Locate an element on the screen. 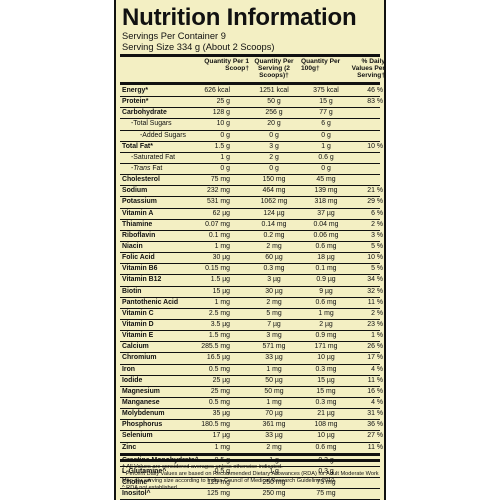  qty-per-serving: 464 mg is located at coordinates (274, 191).